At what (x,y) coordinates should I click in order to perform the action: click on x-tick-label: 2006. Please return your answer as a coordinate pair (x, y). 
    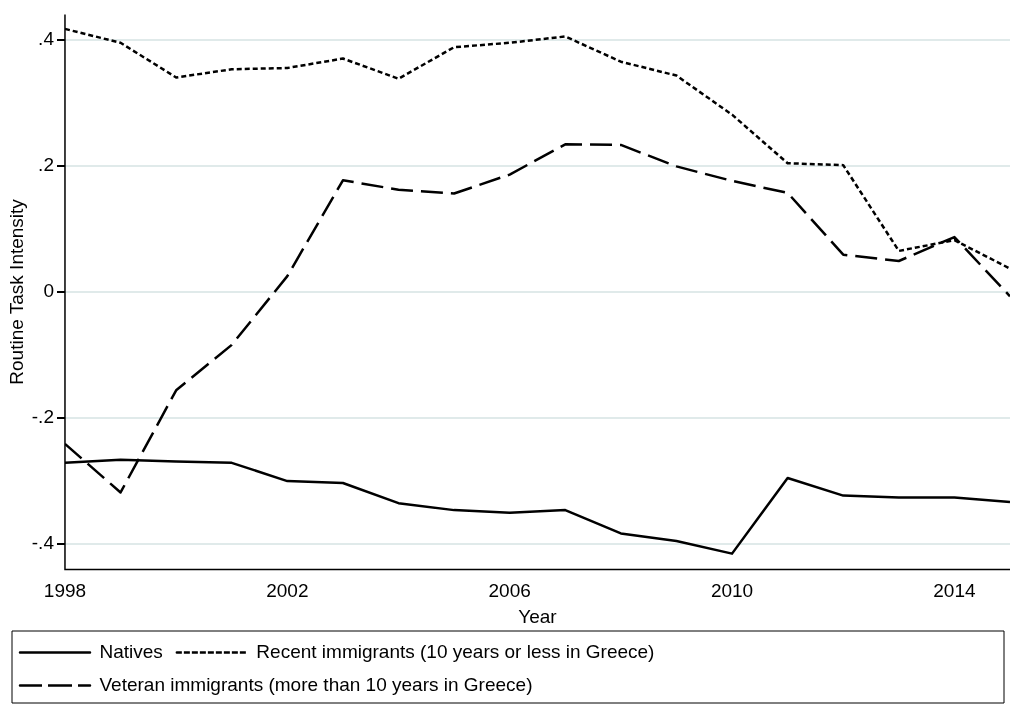
    Looking at the image, I should click on (509, 591).